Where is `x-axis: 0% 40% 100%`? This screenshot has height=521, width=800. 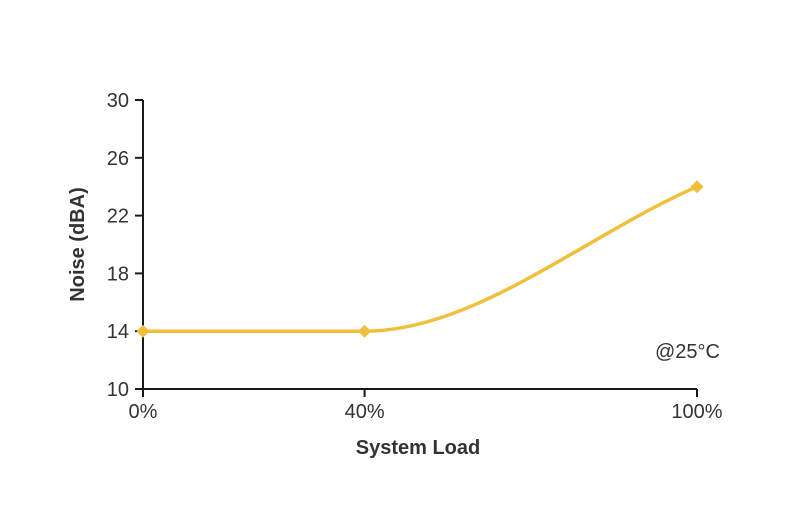 x-axis: 0% 40% 100% is located at coordinates (426, 405).